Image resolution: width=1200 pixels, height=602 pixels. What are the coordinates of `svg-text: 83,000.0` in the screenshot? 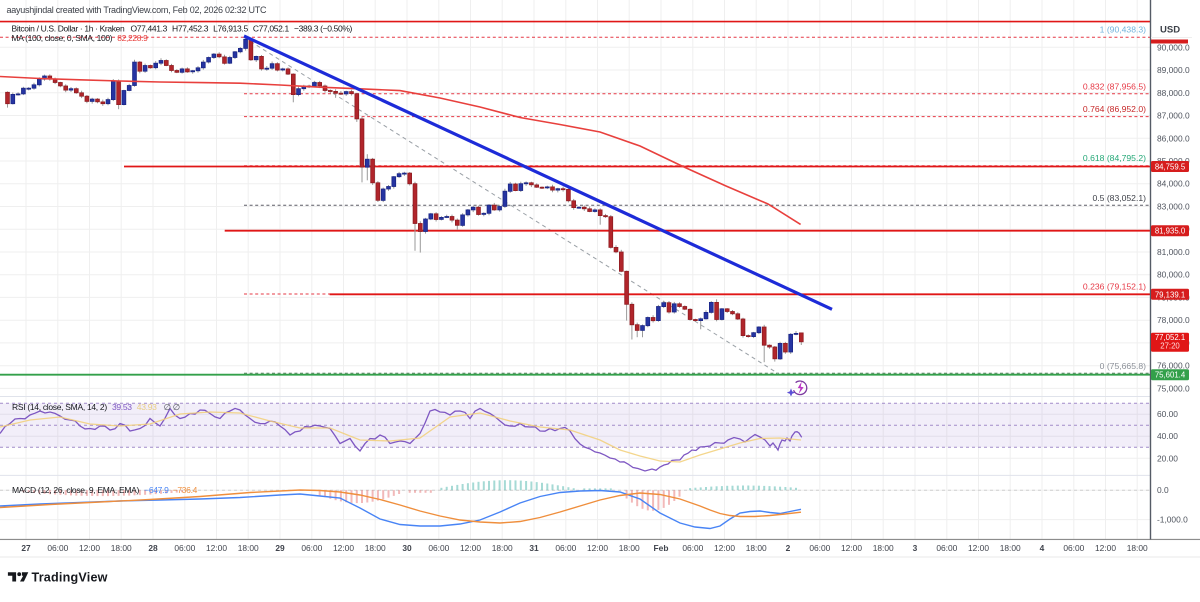 It's located at (1173, 207).